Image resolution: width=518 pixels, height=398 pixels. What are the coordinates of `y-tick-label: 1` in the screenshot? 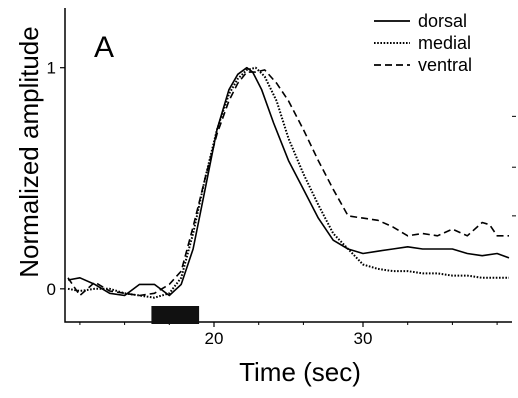 It's located at (51, 68).